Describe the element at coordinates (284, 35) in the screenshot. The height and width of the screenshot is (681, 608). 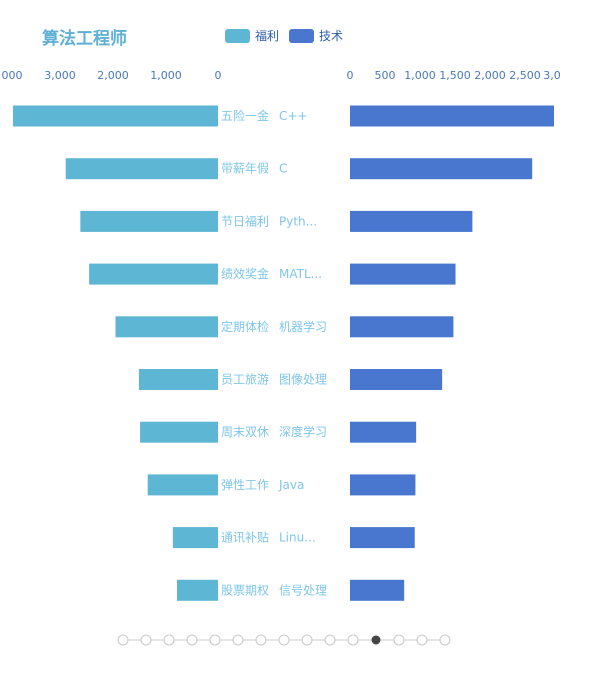
I see `legend: 福利 技术` at that location.